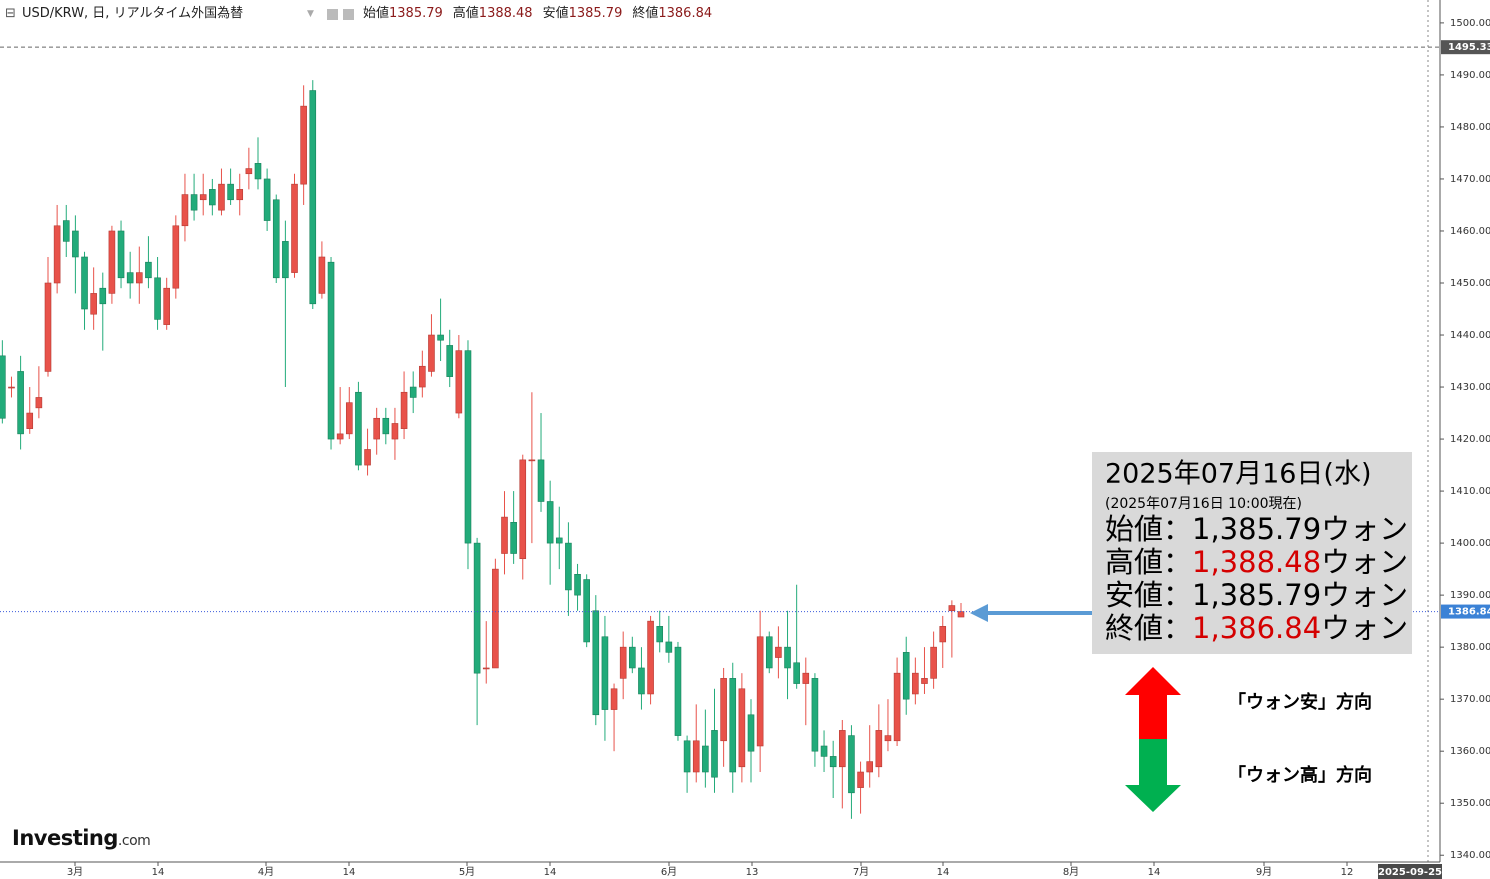 The height and width of the screenshot is (879, 1490). I want to click on info-box, so click(1252, 553).